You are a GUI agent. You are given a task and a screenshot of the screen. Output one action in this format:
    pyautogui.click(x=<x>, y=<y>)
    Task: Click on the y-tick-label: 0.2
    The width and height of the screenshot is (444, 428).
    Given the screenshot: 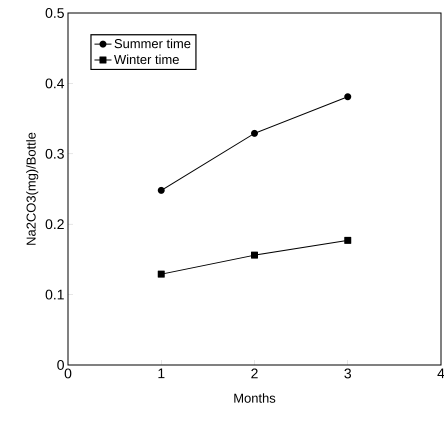 What is the action you would take?
    pyautogui.click(x=55, y=224)
    